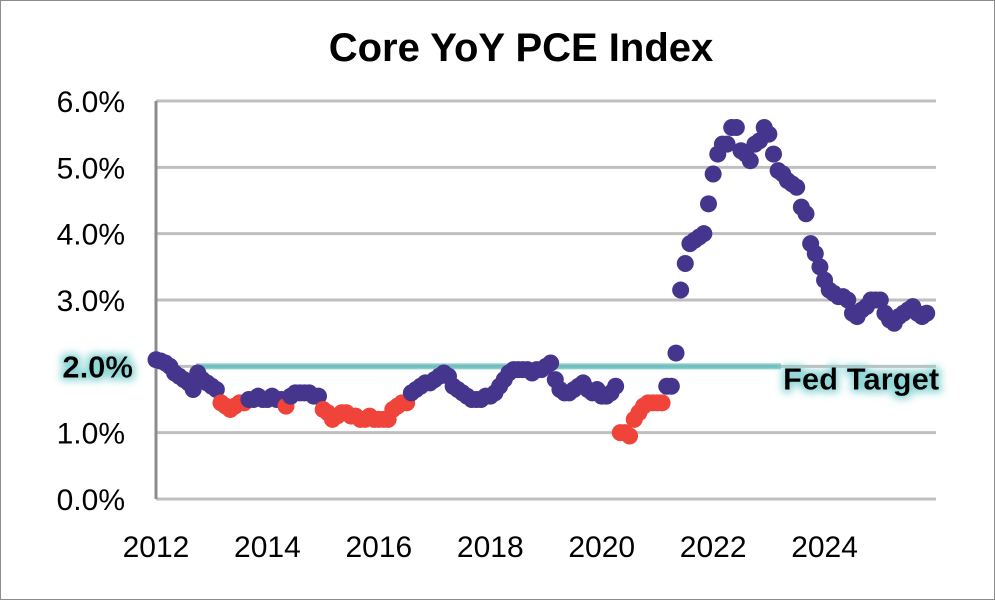 This screenshot has height=600, width=995. What do you see at coordinates (521, 48) in the screenshot?
I see `chart-title: Core YoY PCE Index` at bounding box center [521, 48].